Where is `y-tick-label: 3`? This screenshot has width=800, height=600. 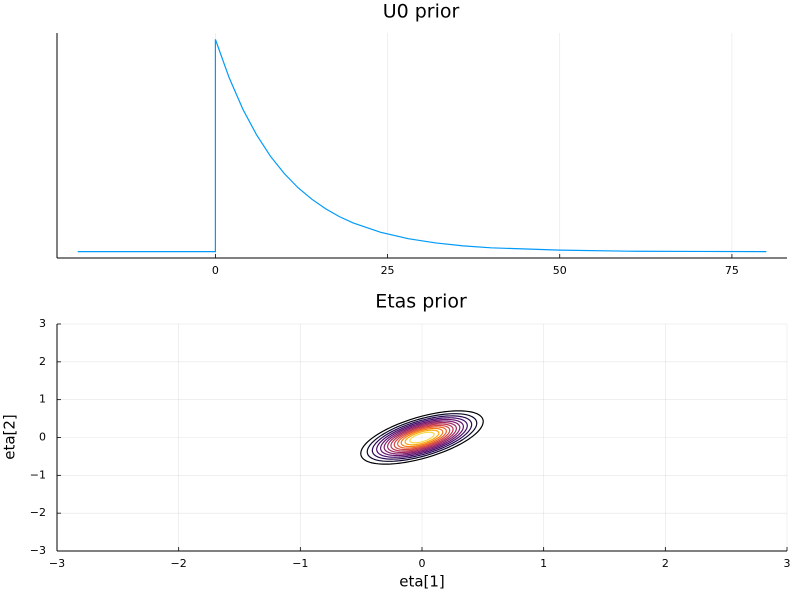 y-tick-label: 3 is located at coordinates (42, 323).